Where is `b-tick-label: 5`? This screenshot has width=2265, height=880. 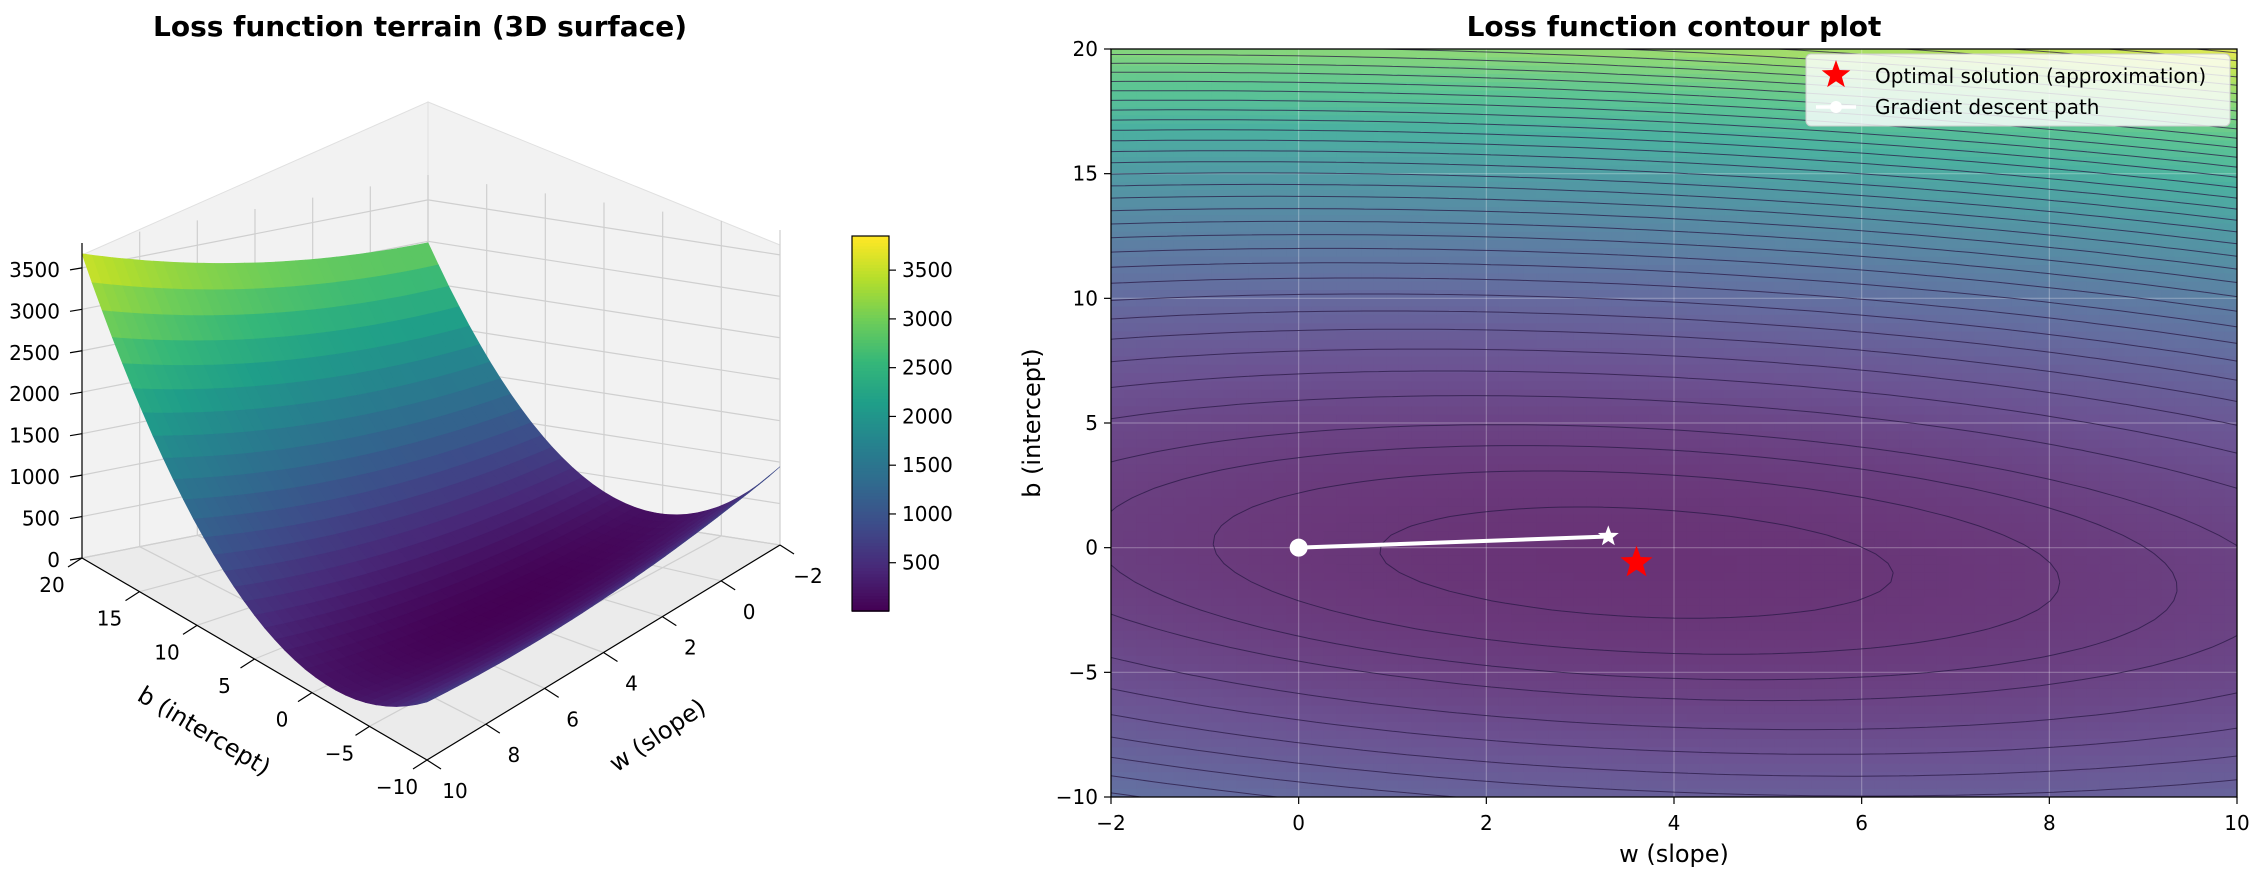
b-tick-label: 5 is located at coordinates (224, 686).